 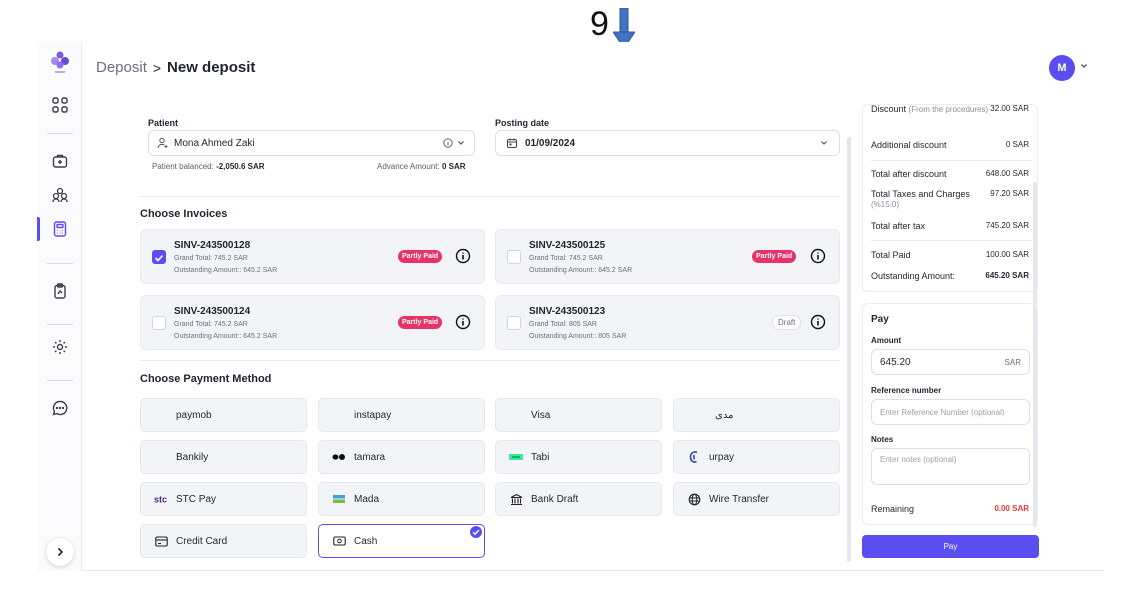 What do you see at coordinates (60, 408) in the screenshot?
I see `chat-icon` at bounding box center [60, 408].